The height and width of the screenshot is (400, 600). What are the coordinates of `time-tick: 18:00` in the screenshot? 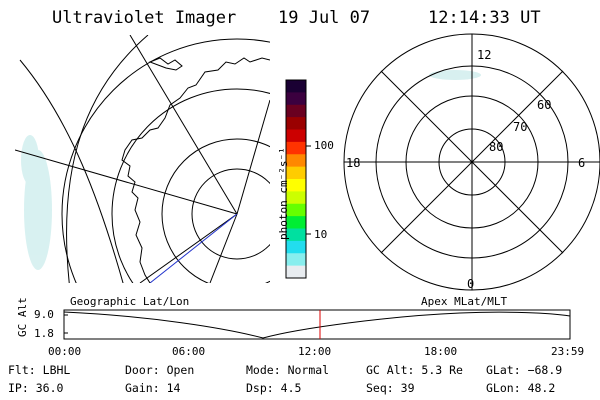 It's located at (441, 351).